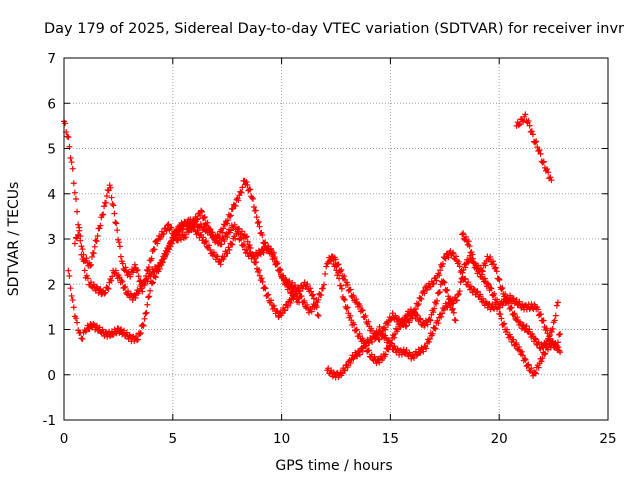 The image size is (640, 480). What do you see at coordinates (51, 376) in the screenshot?
I see `y-tick-label: 0` at bounding box center [51, 376].